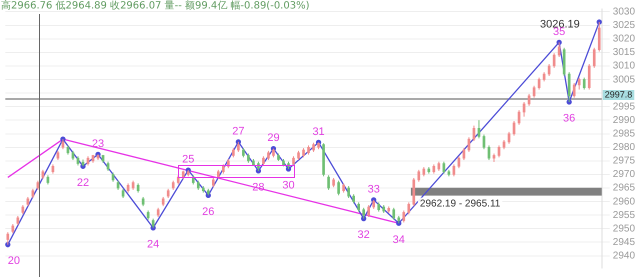 This screenshot has height=277, width=640. What do you see at coordinates (624, 228) in the screenshot?
I see `y-tick-label: 2950` at bounding box center [624, 228].